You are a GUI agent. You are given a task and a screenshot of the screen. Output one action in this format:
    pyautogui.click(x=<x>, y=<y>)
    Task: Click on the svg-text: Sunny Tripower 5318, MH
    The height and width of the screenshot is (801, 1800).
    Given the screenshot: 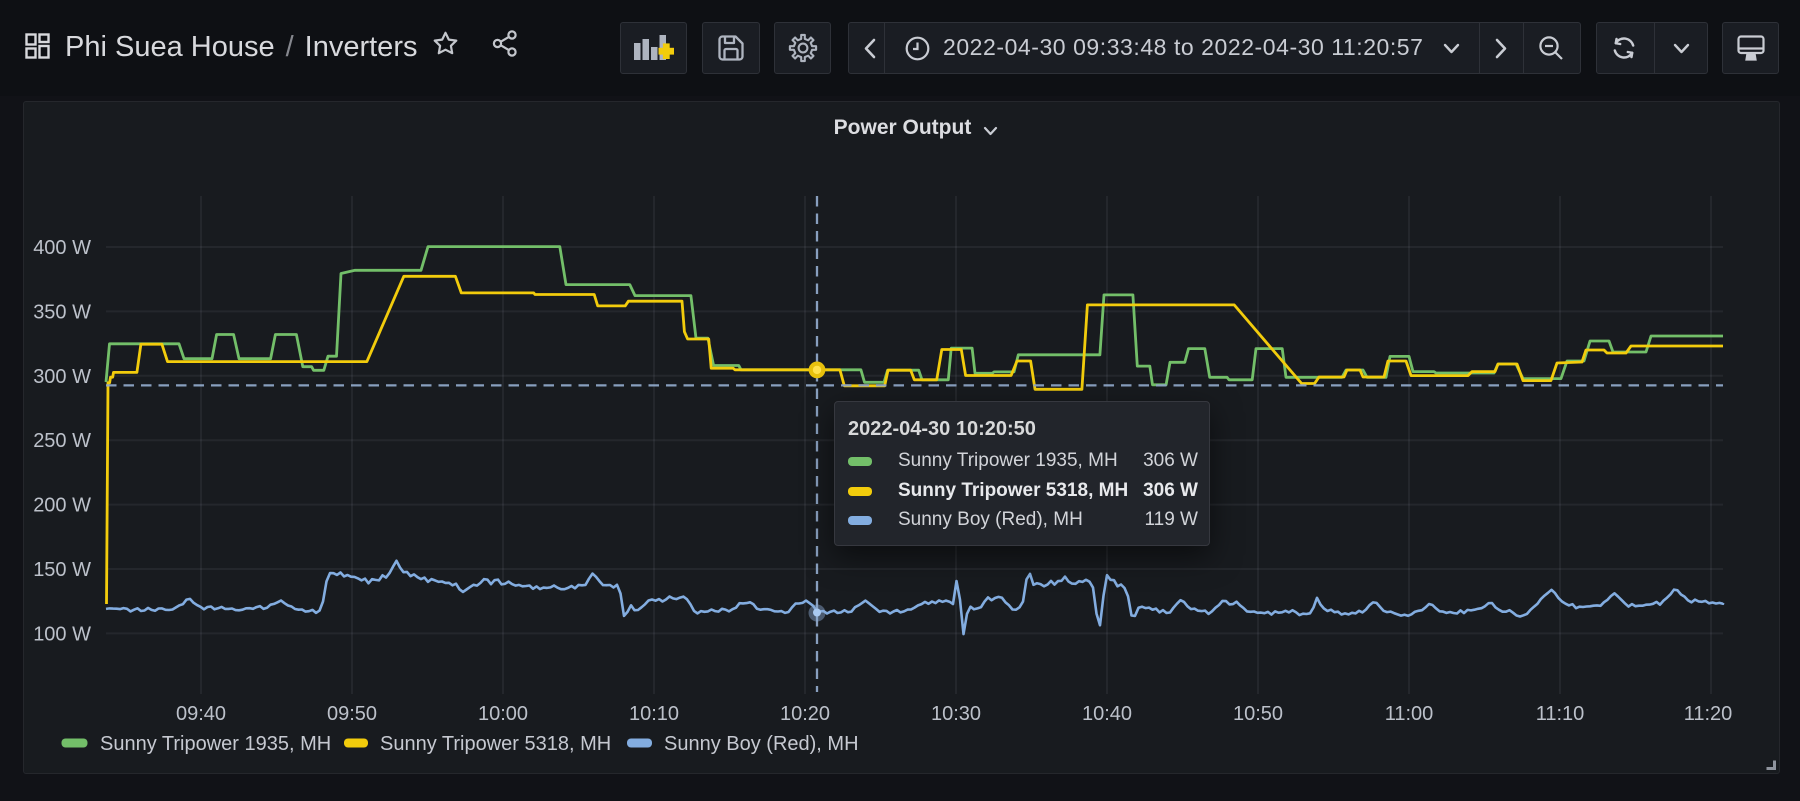 What is the action you would take?
    pyautogui.click(x=495, y=744)
    